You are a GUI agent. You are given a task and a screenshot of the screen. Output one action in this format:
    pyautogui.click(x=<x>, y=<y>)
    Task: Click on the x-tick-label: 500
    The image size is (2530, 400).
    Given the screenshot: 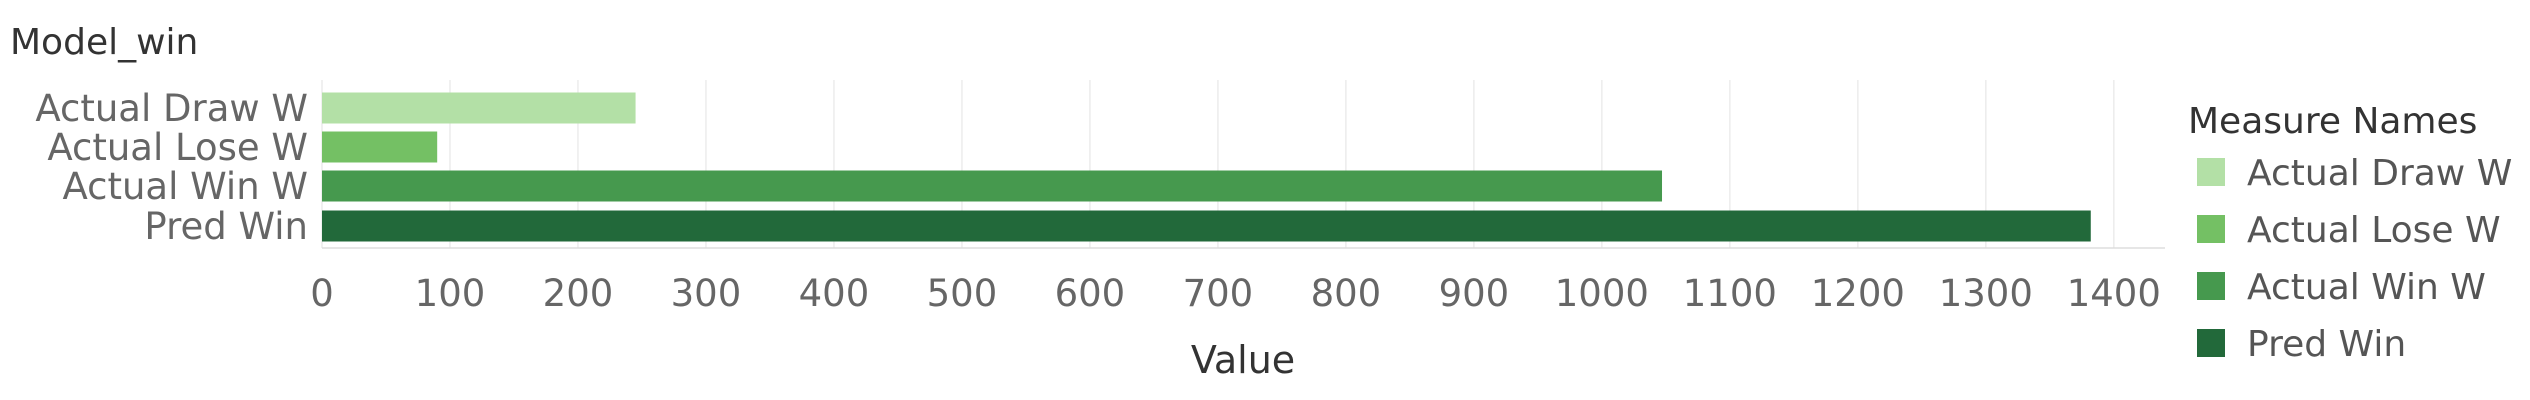 What is the action you would take?
    pyautogui.click(x=962, y=293)
    